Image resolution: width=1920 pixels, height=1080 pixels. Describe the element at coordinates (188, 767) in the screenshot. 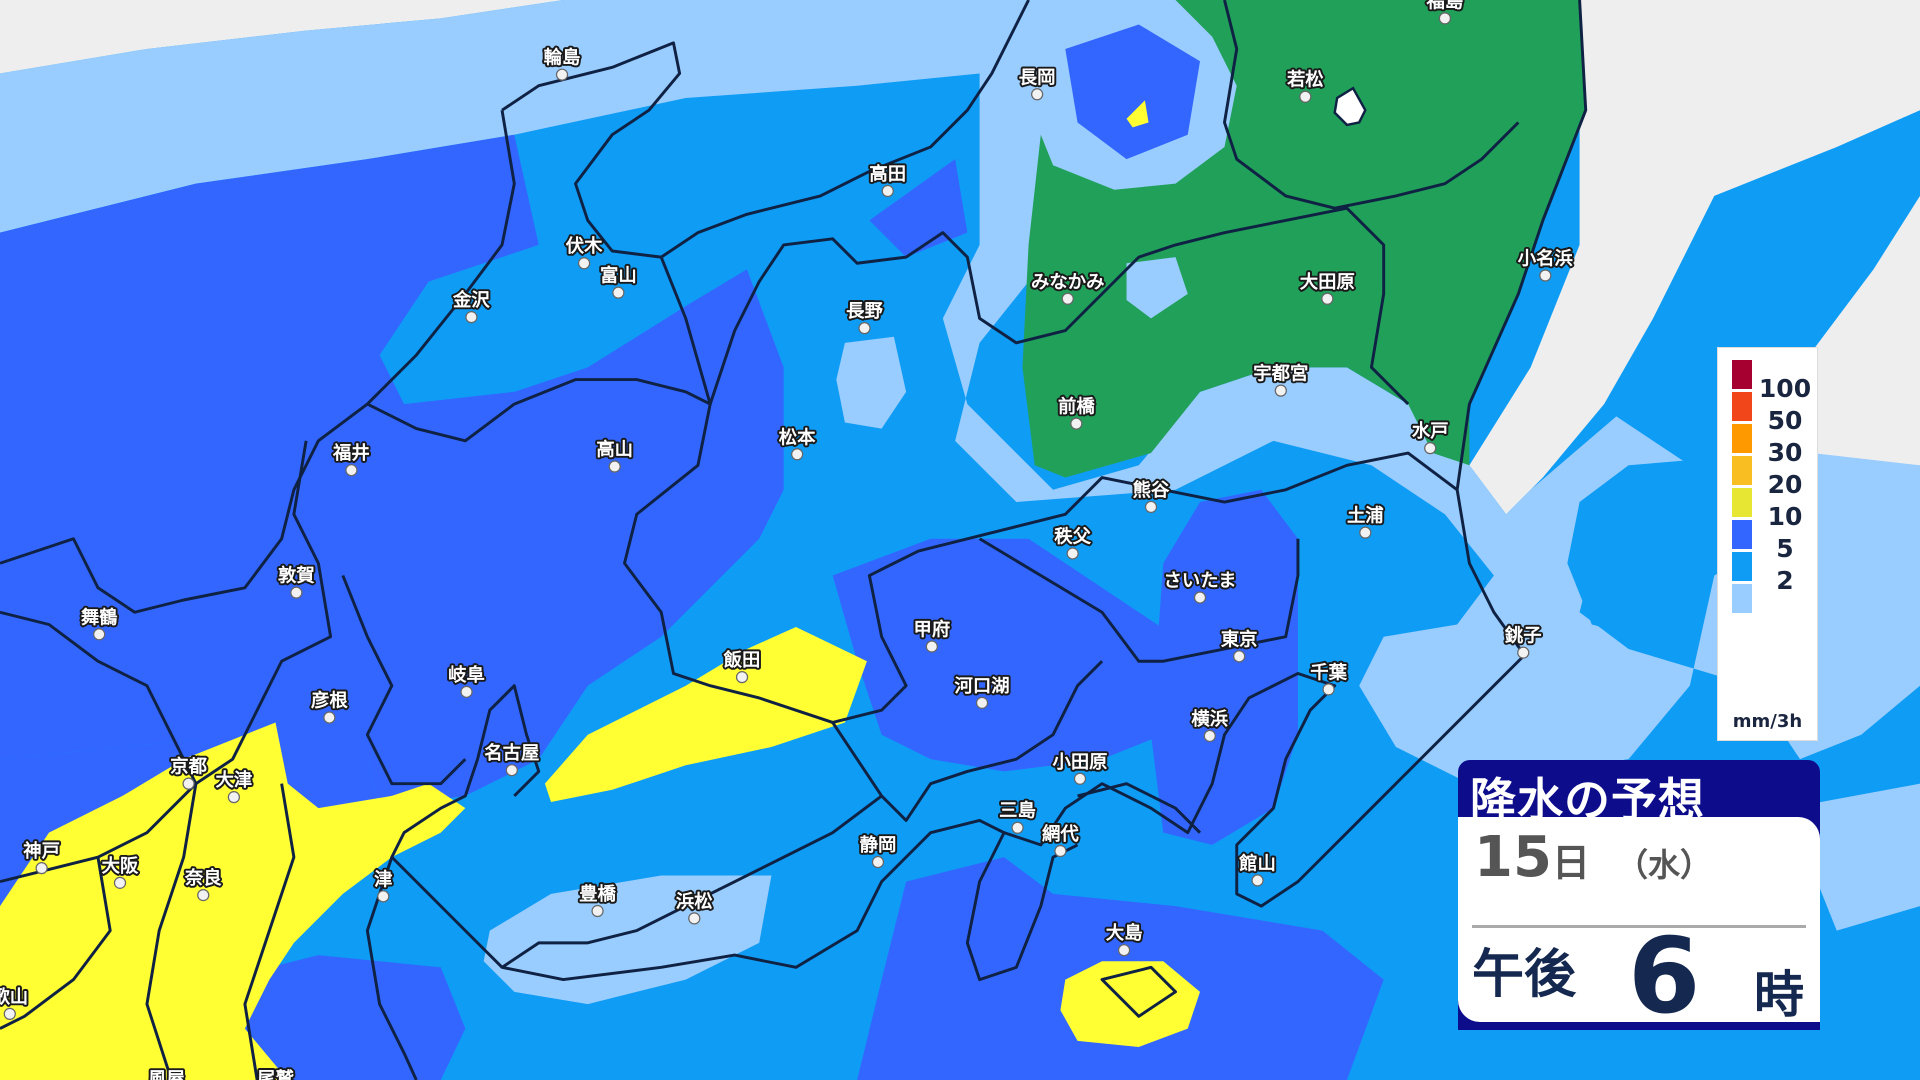

I see `city-label: 京都` at that location.